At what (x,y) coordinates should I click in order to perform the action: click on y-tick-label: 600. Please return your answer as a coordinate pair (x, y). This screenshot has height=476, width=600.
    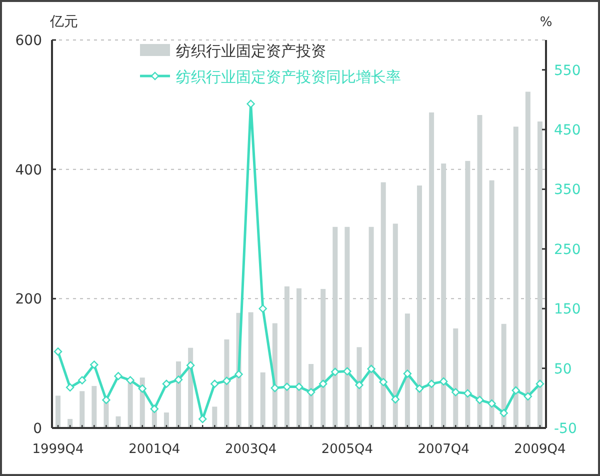
    Looking at the image, I should click on (28, 41).